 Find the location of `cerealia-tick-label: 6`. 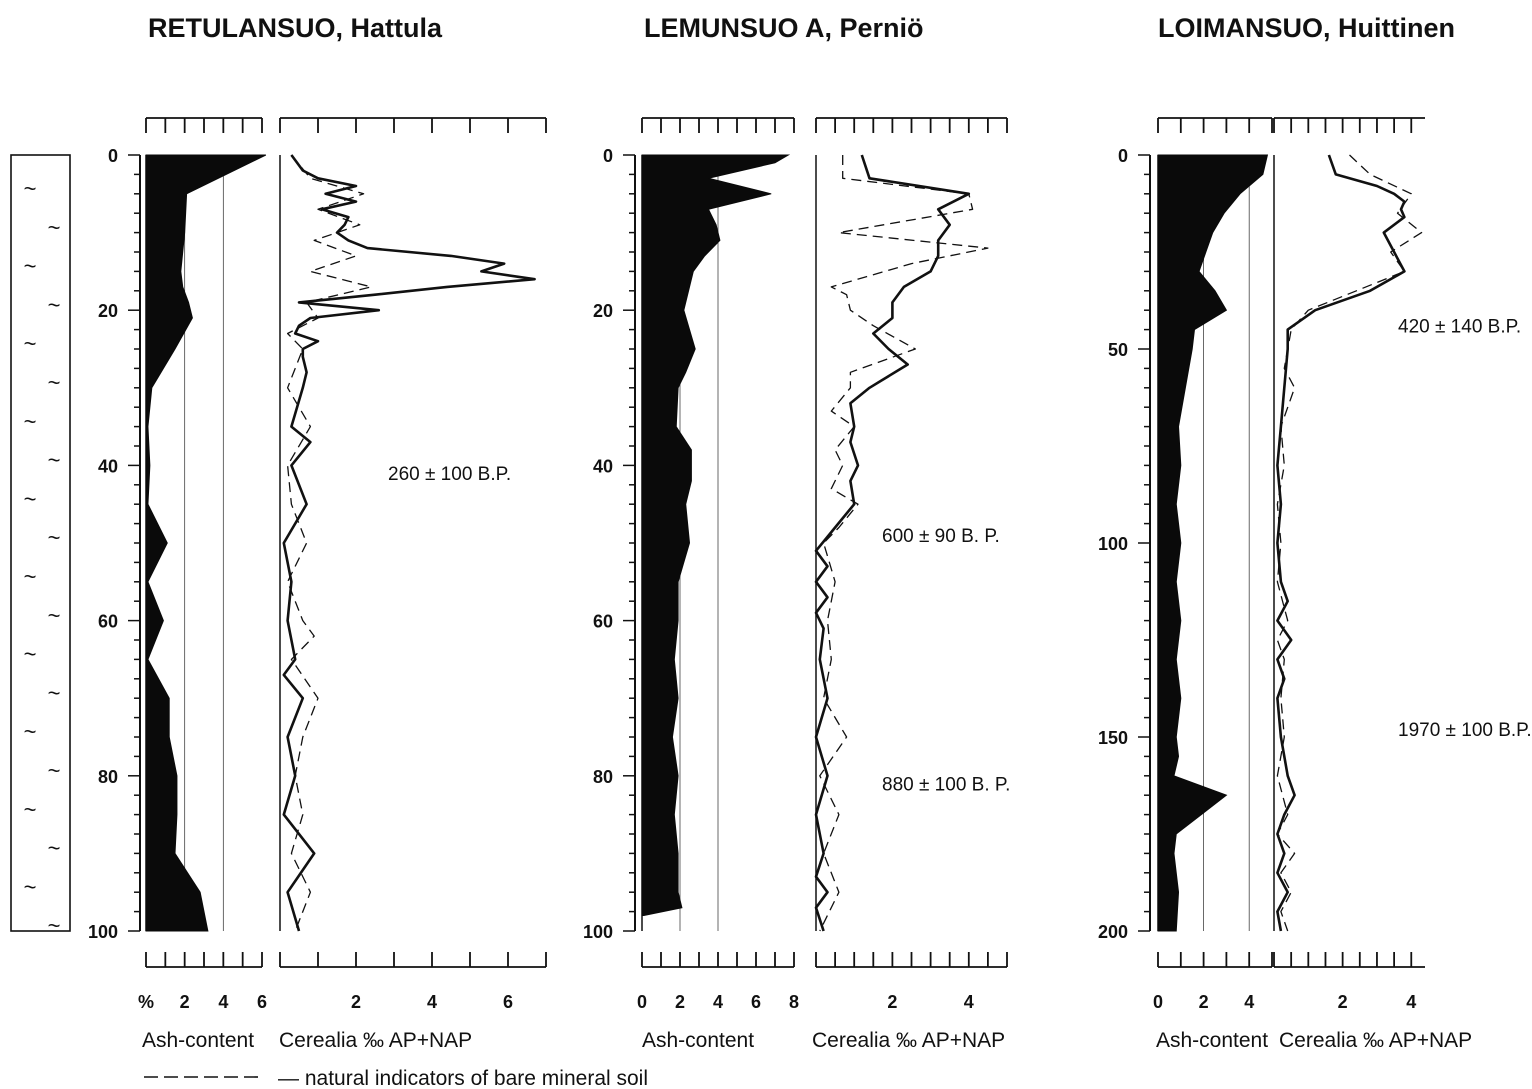

cerealia-tick-label: 6 is located at coordinates (508, 1002).